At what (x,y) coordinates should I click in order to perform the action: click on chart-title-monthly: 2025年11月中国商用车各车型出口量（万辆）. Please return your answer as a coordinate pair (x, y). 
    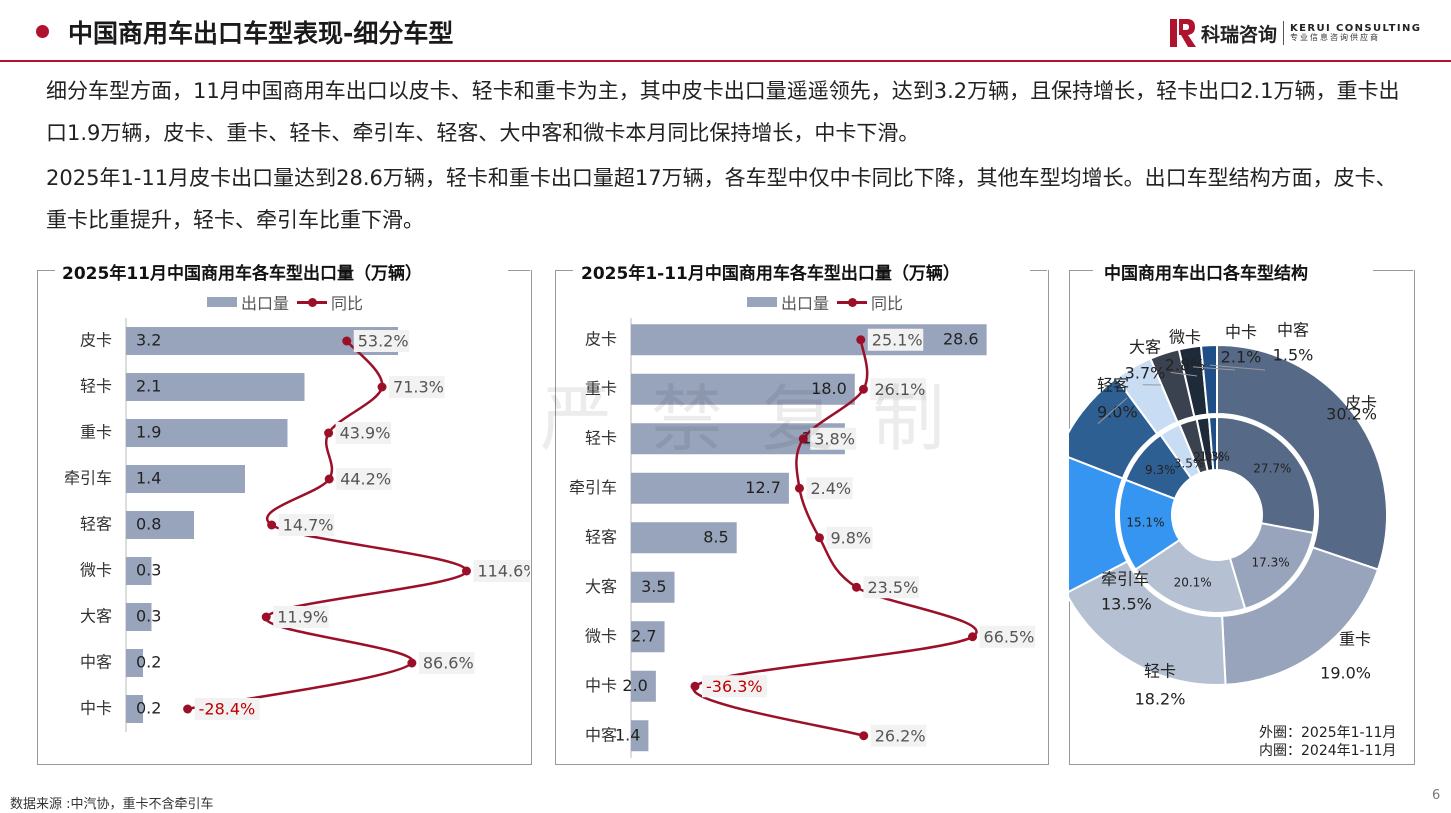
    Looking at the image, I should click on (242, 274).